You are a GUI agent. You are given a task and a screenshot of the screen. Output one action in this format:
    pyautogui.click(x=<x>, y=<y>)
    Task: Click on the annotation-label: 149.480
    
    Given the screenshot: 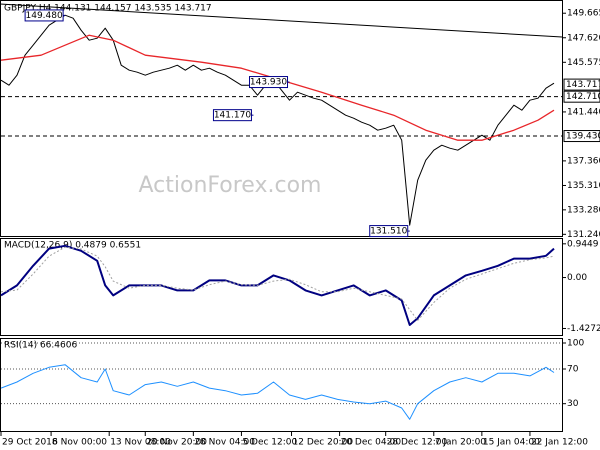 What is the action you would take?
    pyautogui.click(x=44, y=16)
    